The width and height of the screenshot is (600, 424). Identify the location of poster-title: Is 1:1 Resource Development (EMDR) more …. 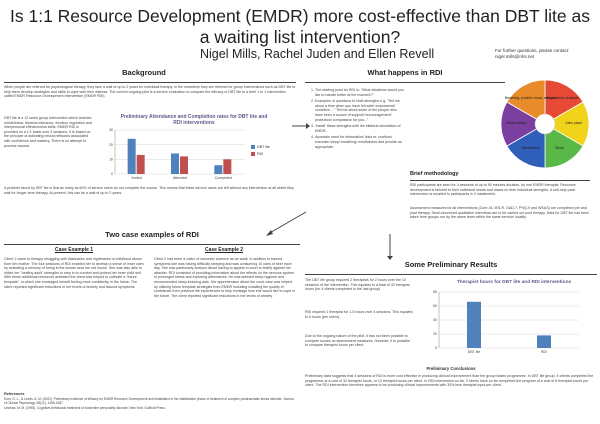
(300, 26).